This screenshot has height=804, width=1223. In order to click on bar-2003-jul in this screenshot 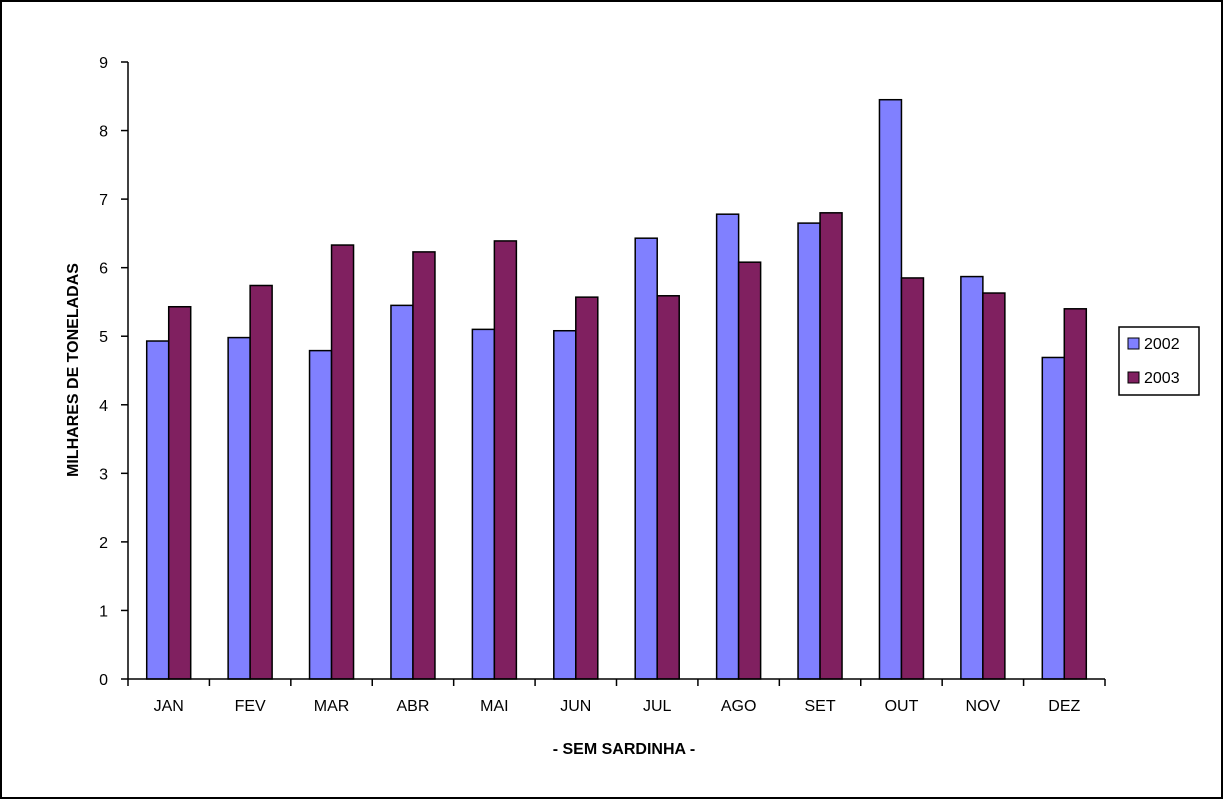, I will do `click(668, 487)`.